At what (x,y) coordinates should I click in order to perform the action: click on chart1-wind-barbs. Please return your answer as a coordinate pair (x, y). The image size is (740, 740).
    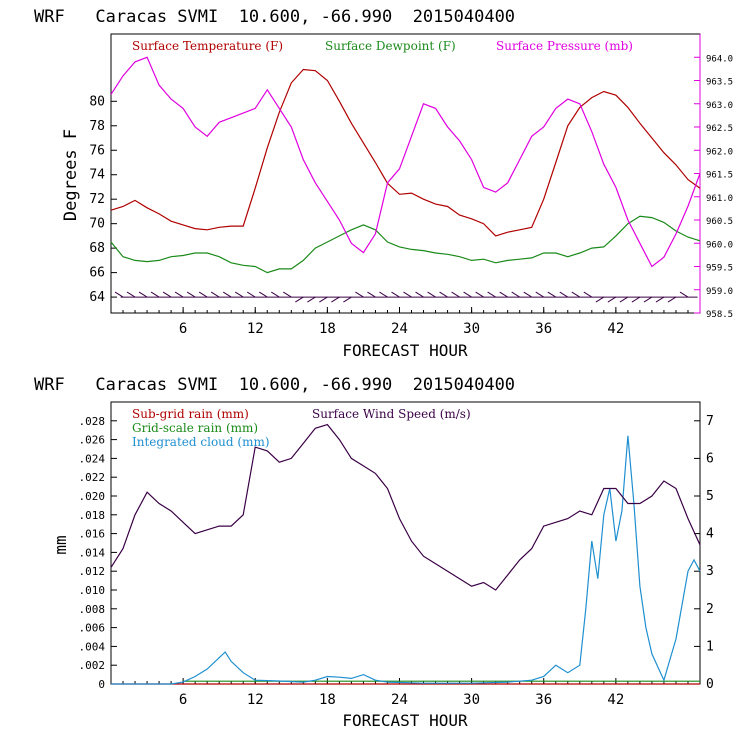
    Looking at the image, I should click on (406, 297).